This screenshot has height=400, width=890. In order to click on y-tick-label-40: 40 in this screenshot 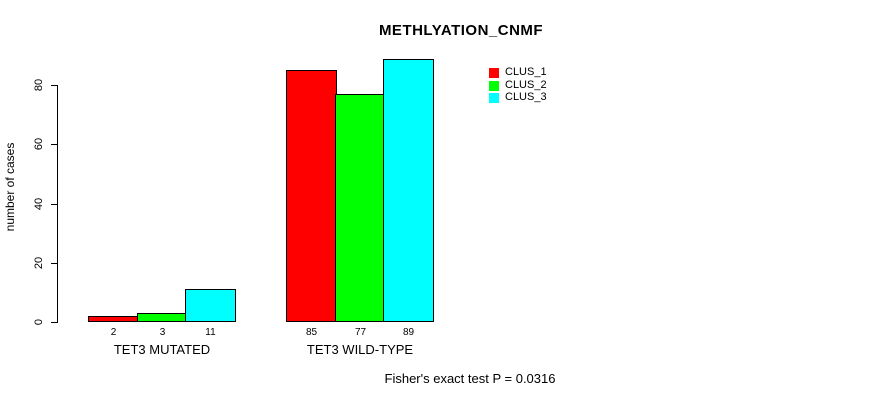, I will do `click(39, 204)`.